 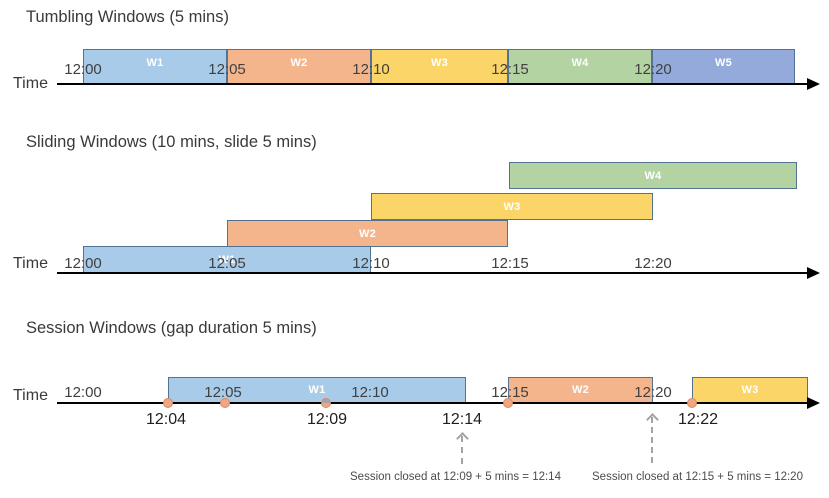 I want to click on window-w3-sliding: W3, so click(x=512, y=206).